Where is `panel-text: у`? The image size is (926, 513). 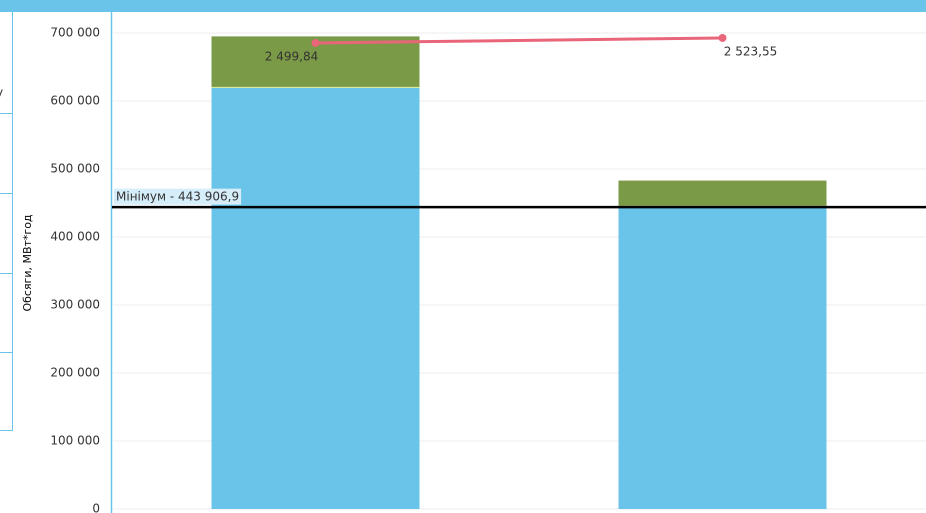
panel-text: у is located at coordinates (1, 93).